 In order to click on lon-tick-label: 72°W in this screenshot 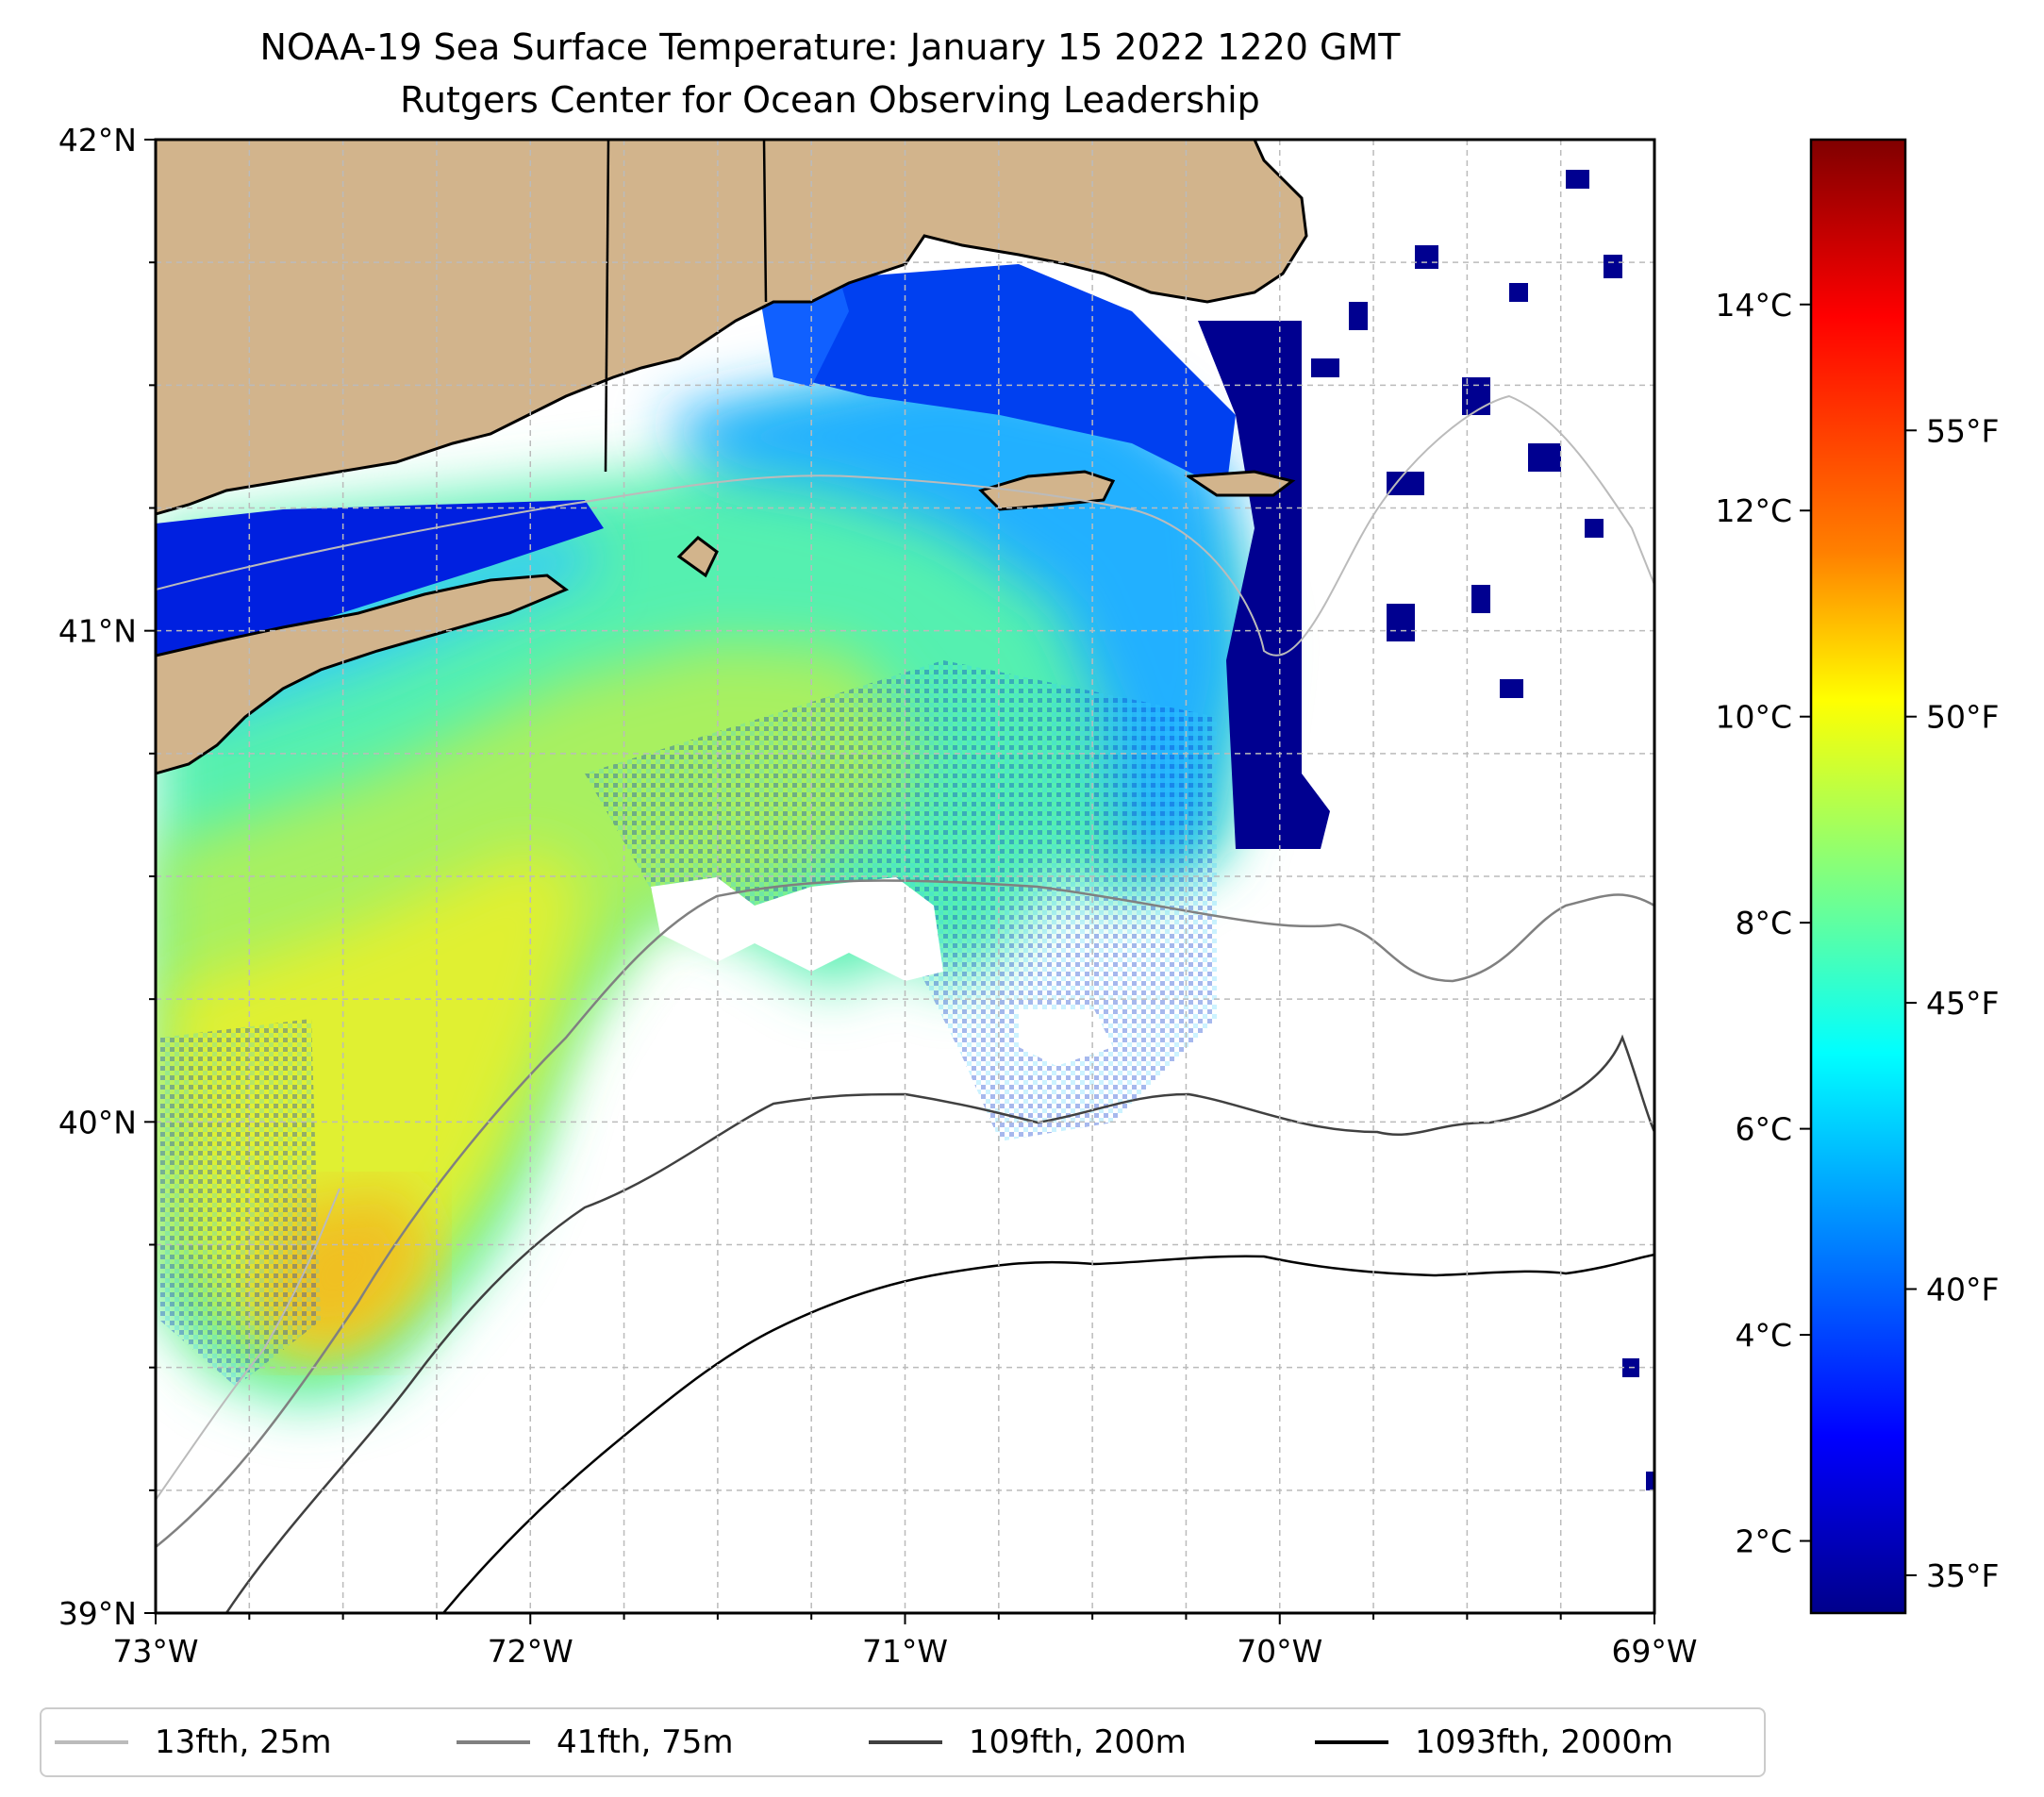, I will do `click(531, 1651)`.